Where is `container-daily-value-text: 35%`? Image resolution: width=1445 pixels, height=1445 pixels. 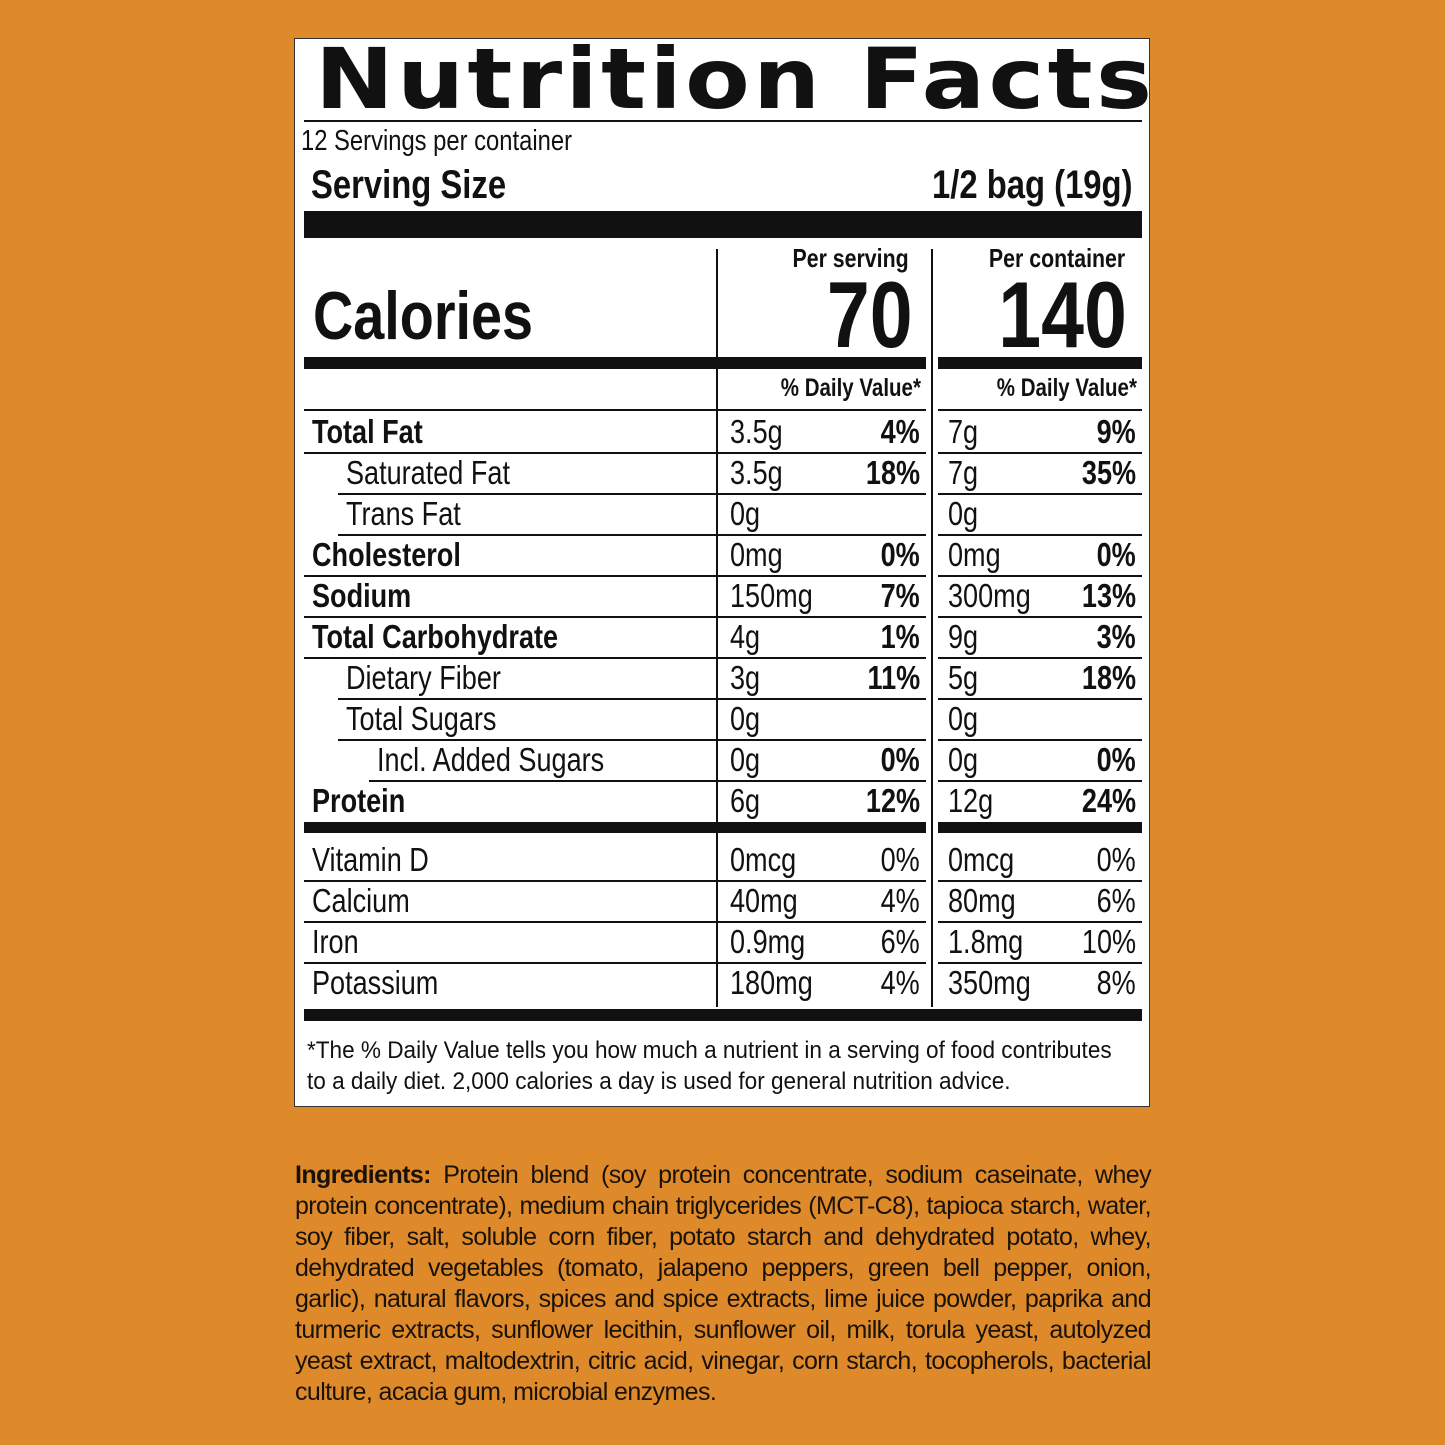
container-daily-value-text: 35% is located at coordinates (1108, 472).